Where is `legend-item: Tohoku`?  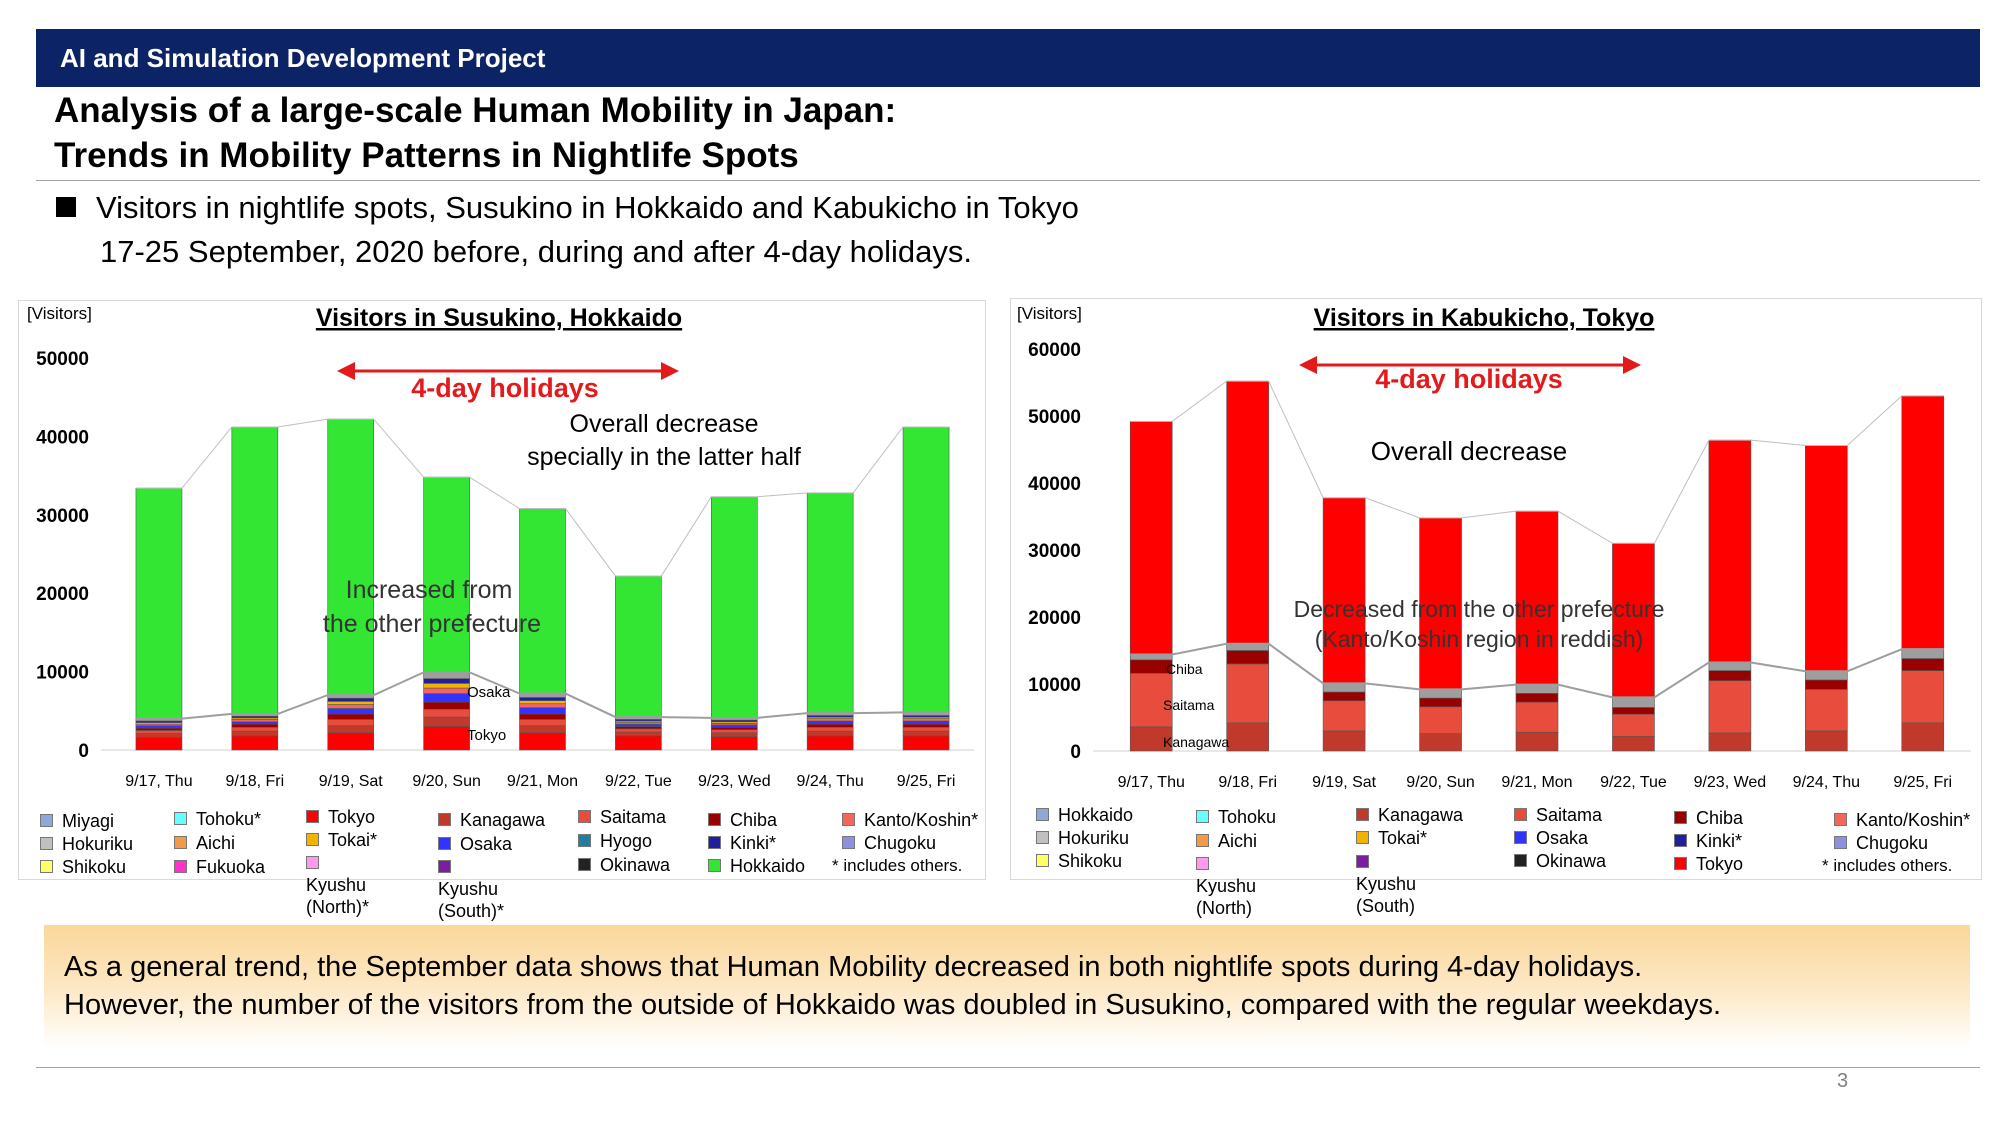 legend-item: Tohoku is located at coordinates (1236, 817).